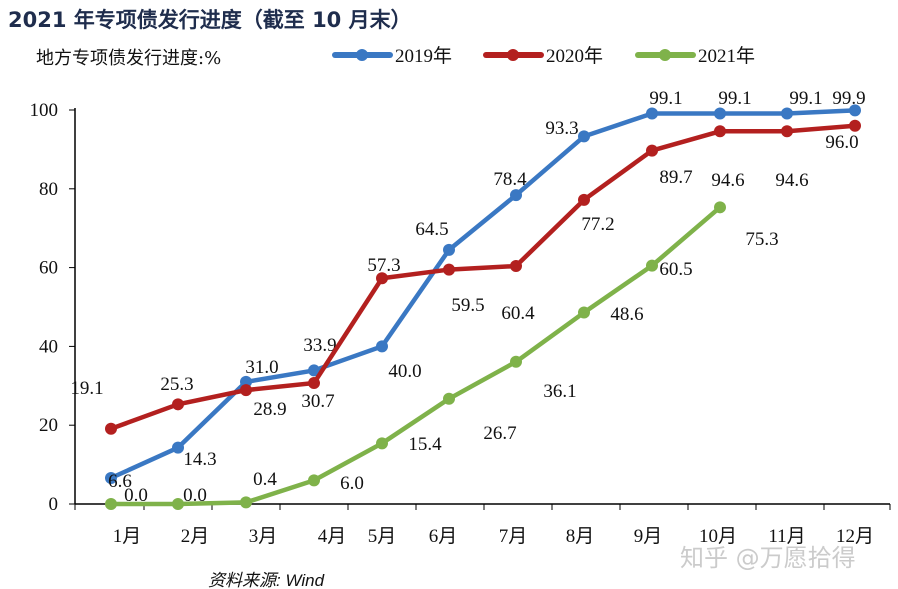  Describe the element at coordinates (199, 459) in the screenshot. I see `data-label: 14.3` at that location.